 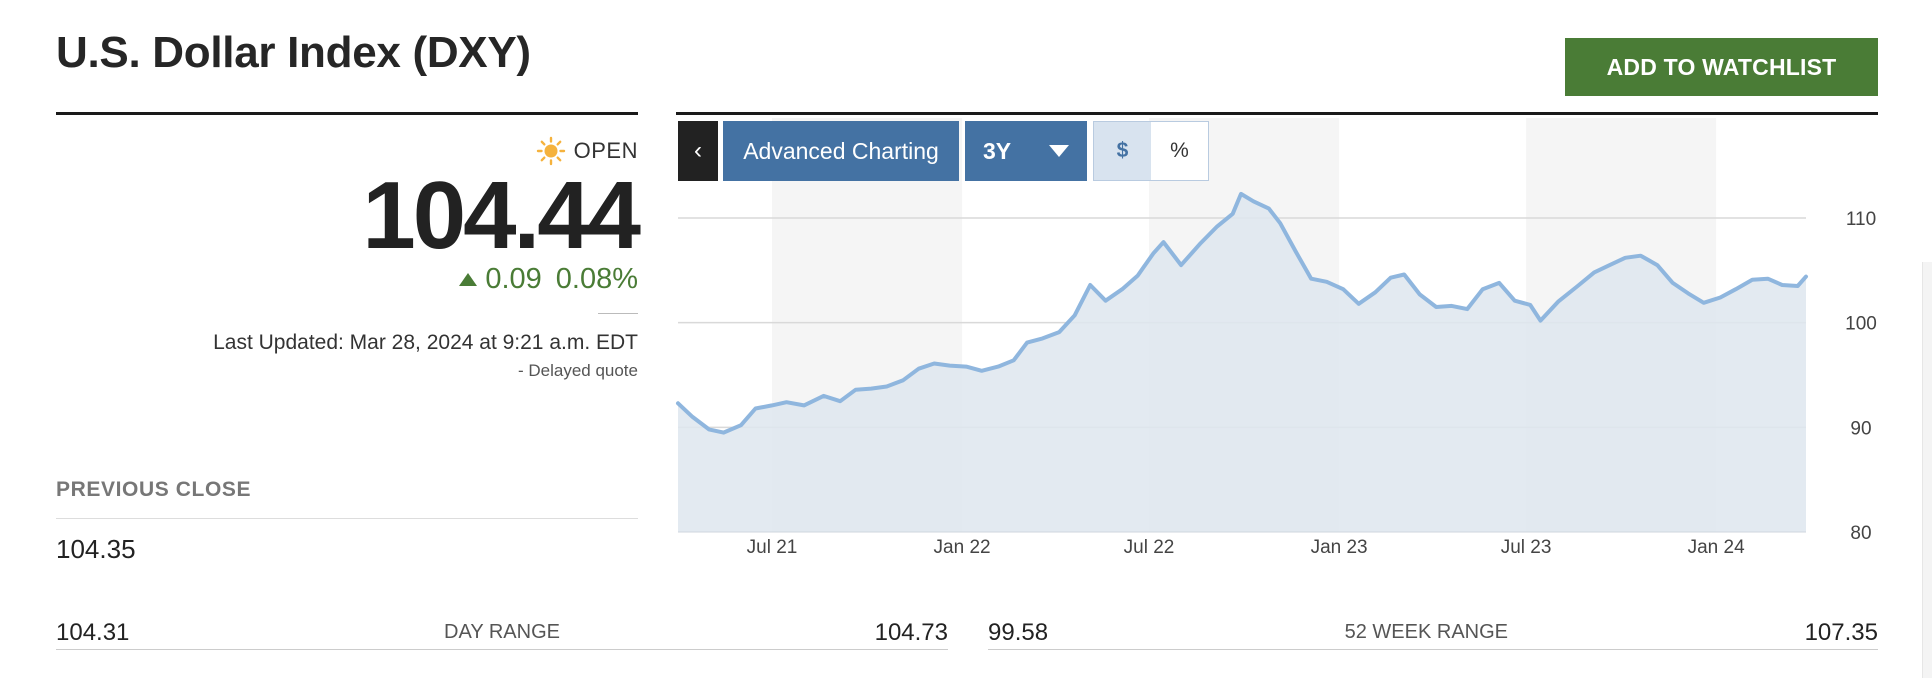 I want to click on value-mode-toggle: $ %, so click(x=1151, y=151).